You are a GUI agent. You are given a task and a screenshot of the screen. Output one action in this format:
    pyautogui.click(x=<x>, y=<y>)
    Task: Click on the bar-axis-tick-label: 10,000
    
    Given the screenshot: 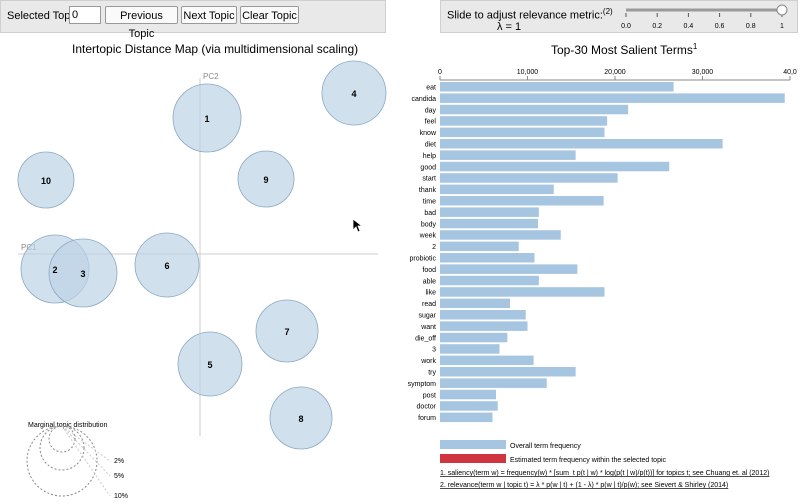 What is the action you would take?
    pyautogui.click(x=528, y=72)
    